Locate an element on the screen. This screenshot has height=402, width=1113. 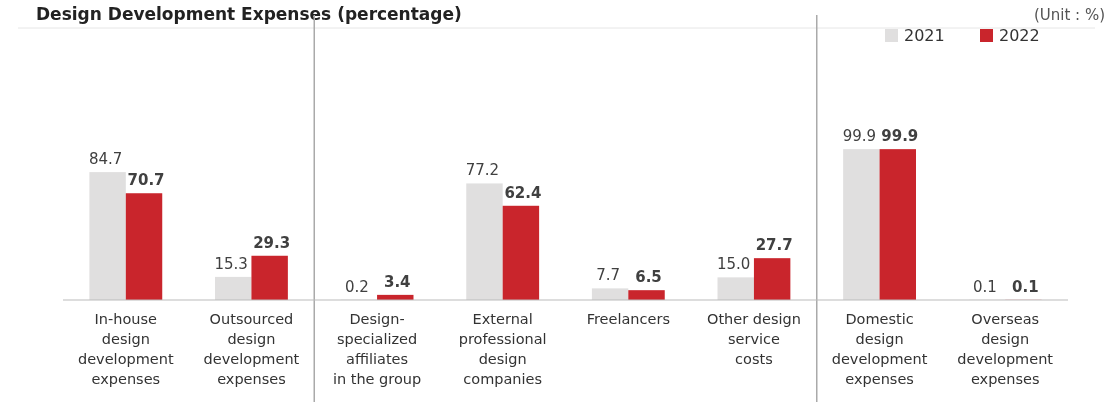
x-tick-label: Outsourced design development expenses is located at coordinates (251, 349).